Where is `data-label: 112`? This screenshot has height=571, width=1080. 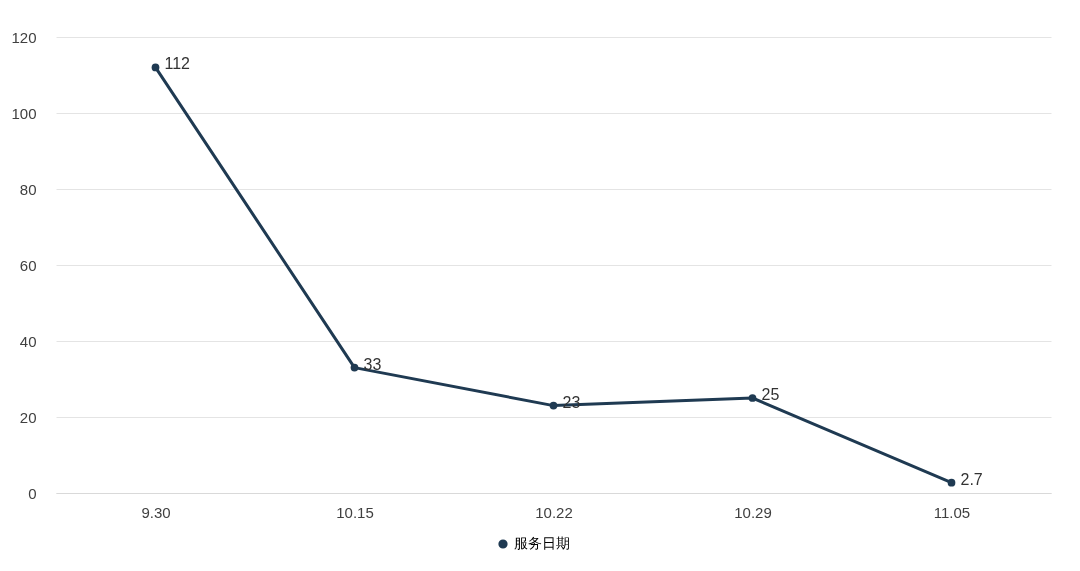 data-label: 112 is located at coordinates (177, 64).